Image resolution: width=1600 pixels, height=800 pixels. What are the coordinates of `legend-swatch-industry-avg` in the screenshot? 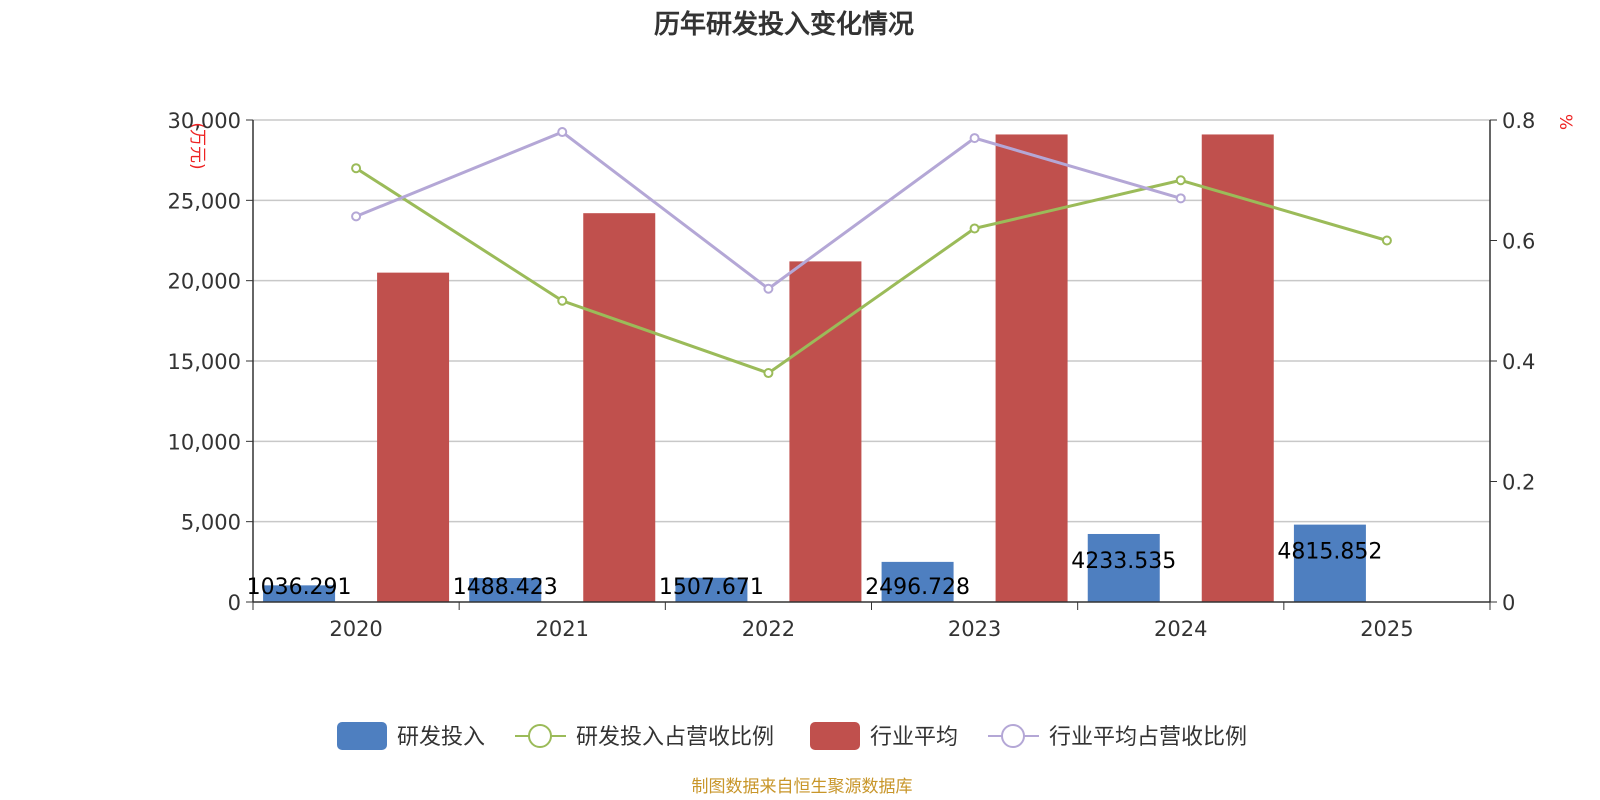 It's located at (835, 736).